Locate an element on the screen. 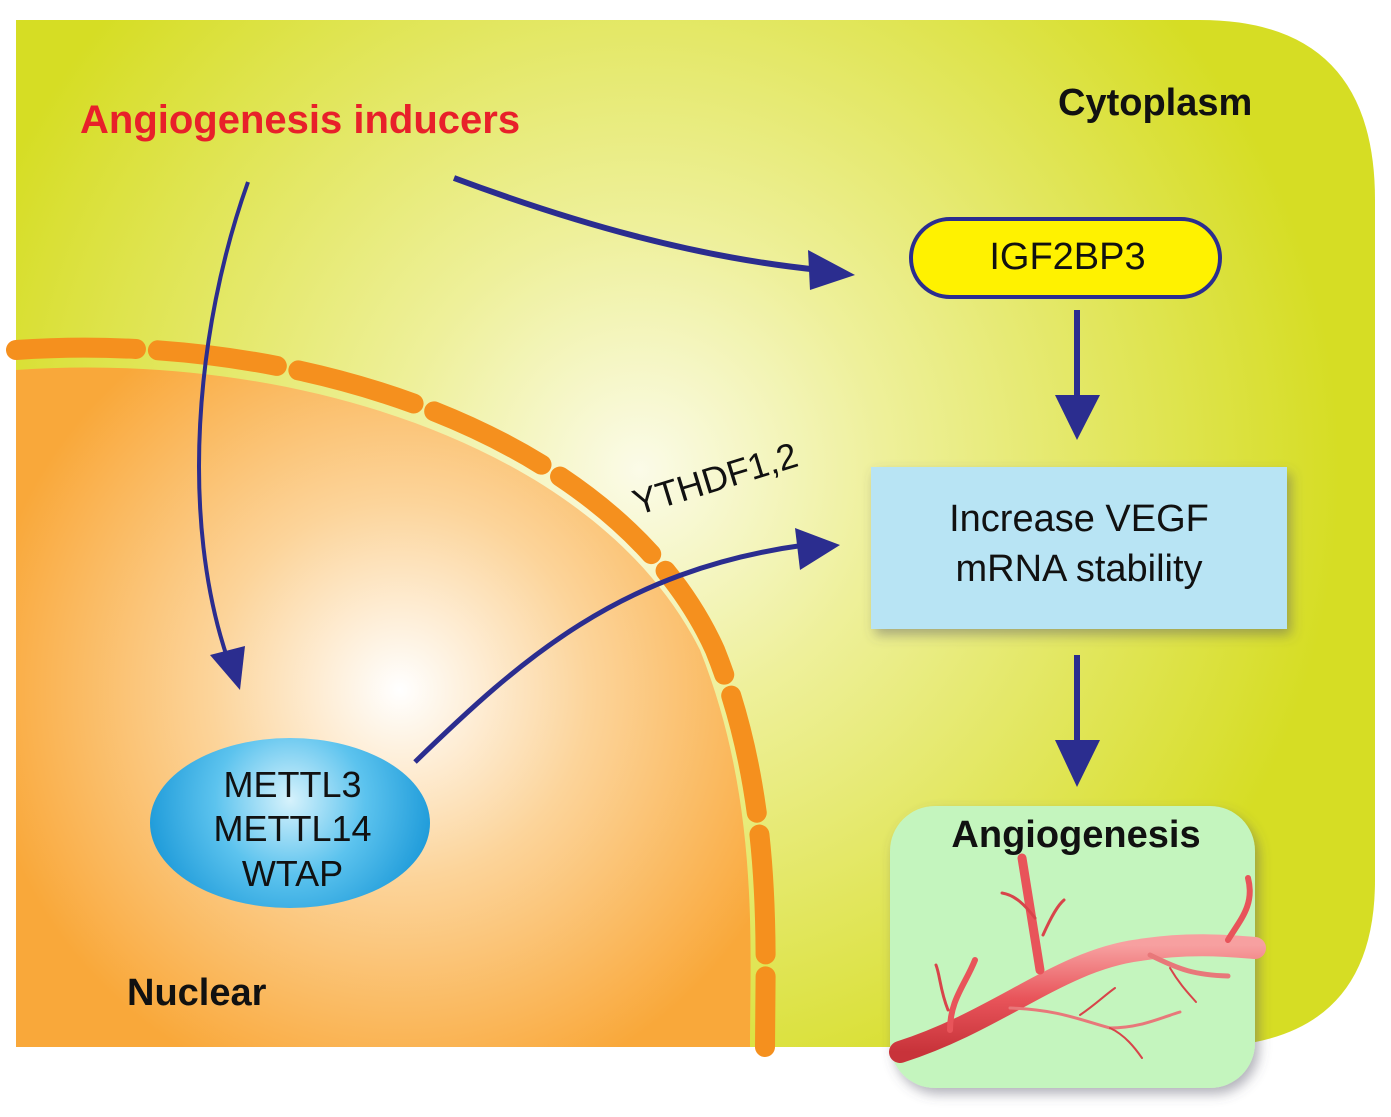 The image size is (1391, 1117). vegf-box is located at coordinates (1079, 548).